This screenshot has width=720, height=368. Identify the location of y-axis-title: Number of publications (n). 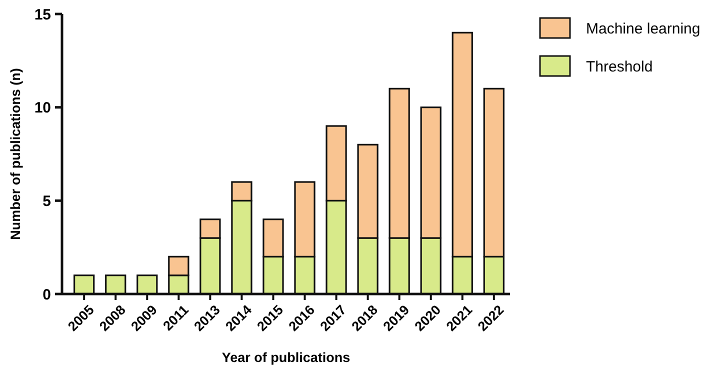
(15, 154).